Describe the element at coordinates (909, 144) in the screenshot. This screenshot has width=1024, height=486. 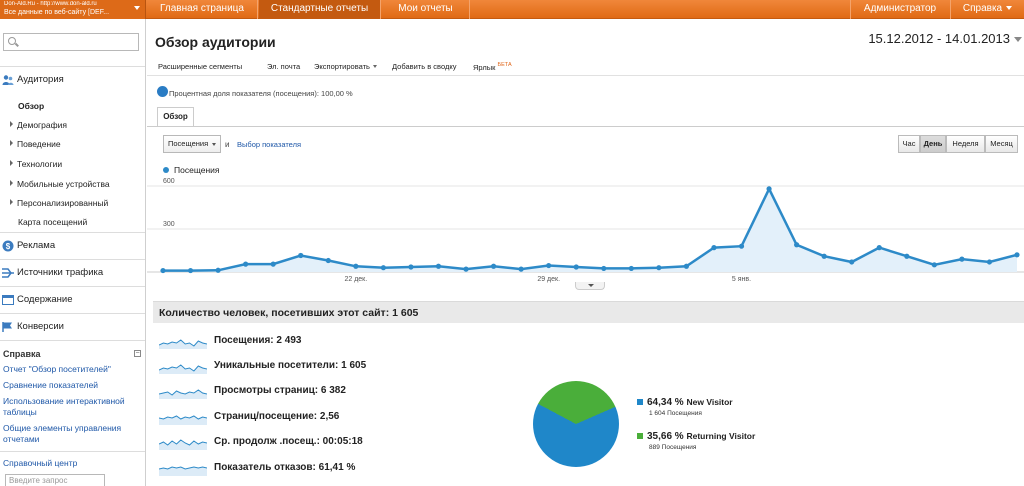
I see `period-hour-button: Час` at that location.